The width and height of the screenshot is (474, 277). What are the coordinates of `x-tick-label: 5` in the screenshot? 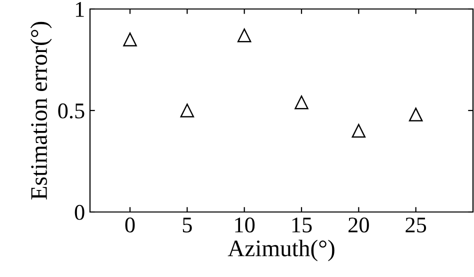 It's located at (187, 225).